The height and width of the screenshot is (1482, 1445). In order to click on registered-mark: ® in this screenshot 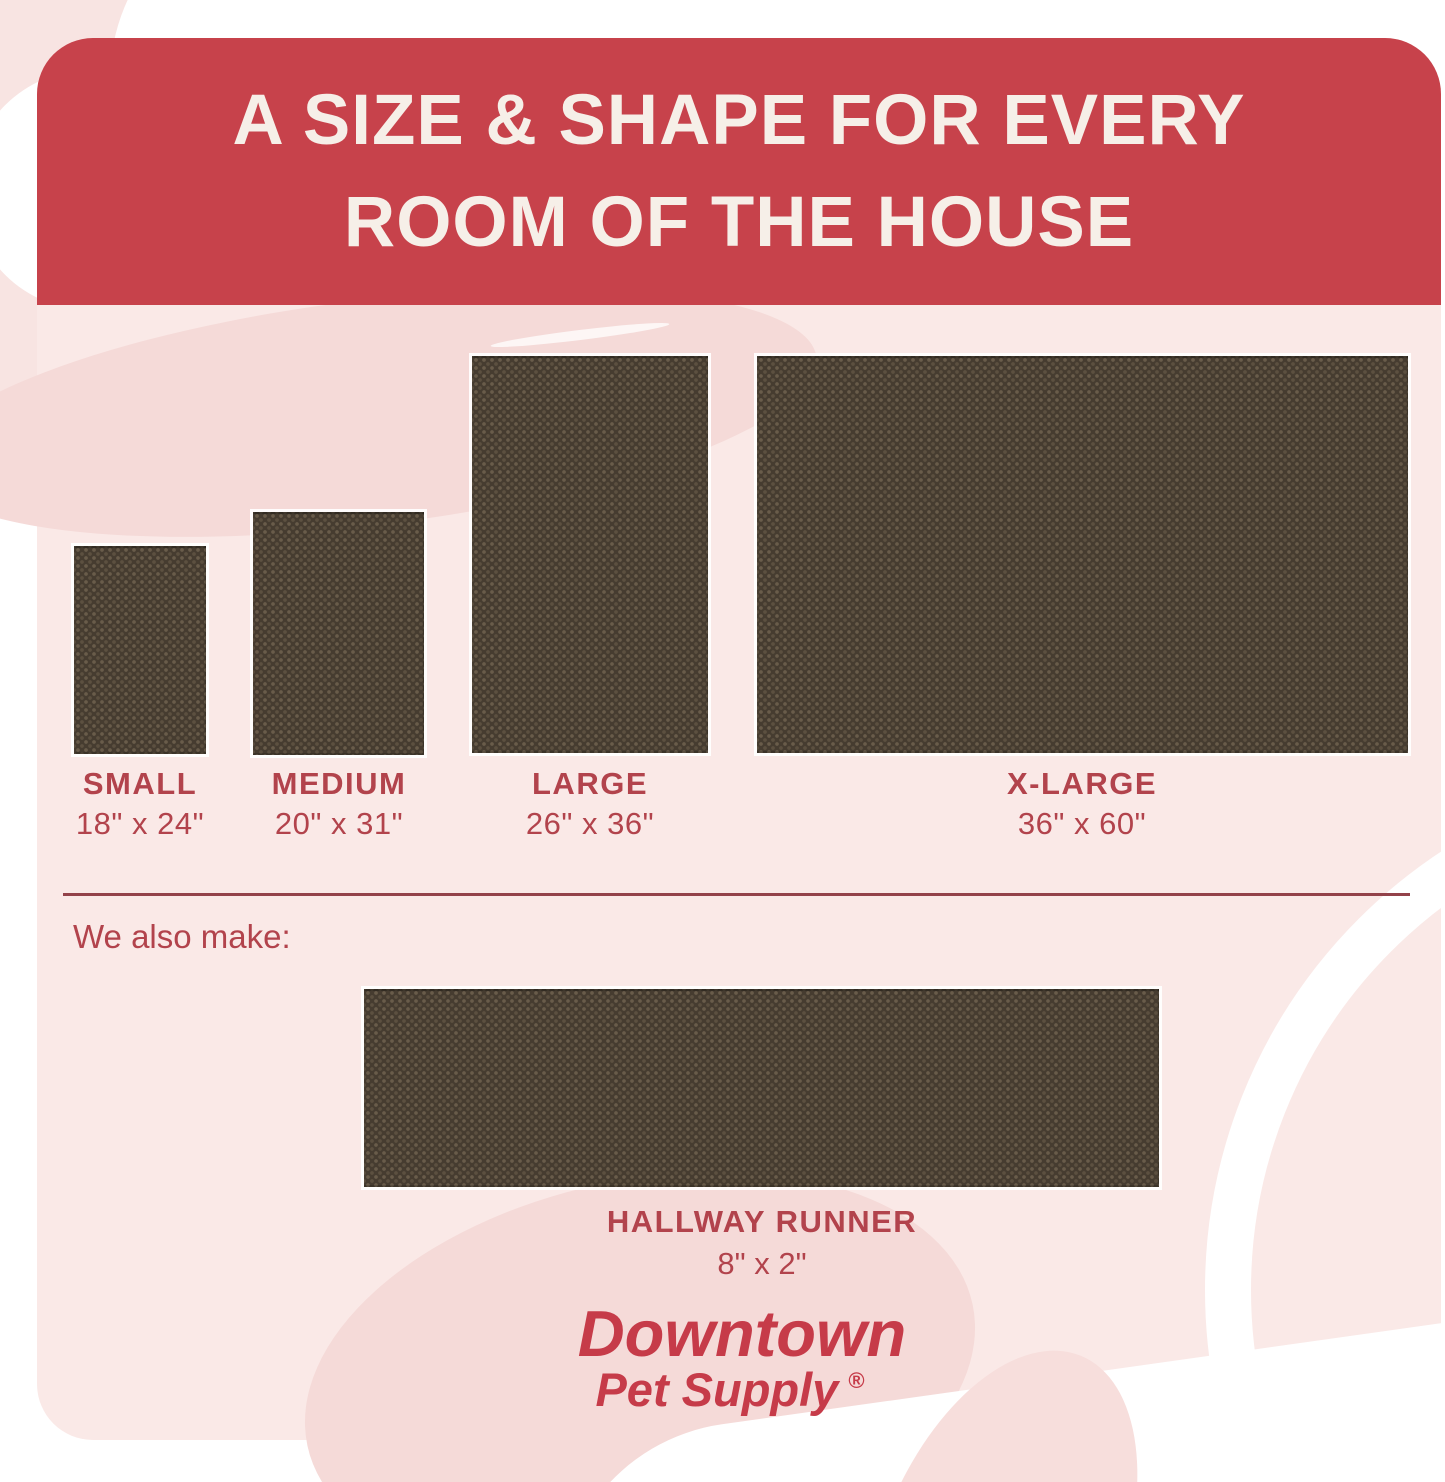, I will do `click(856, 1380)`.